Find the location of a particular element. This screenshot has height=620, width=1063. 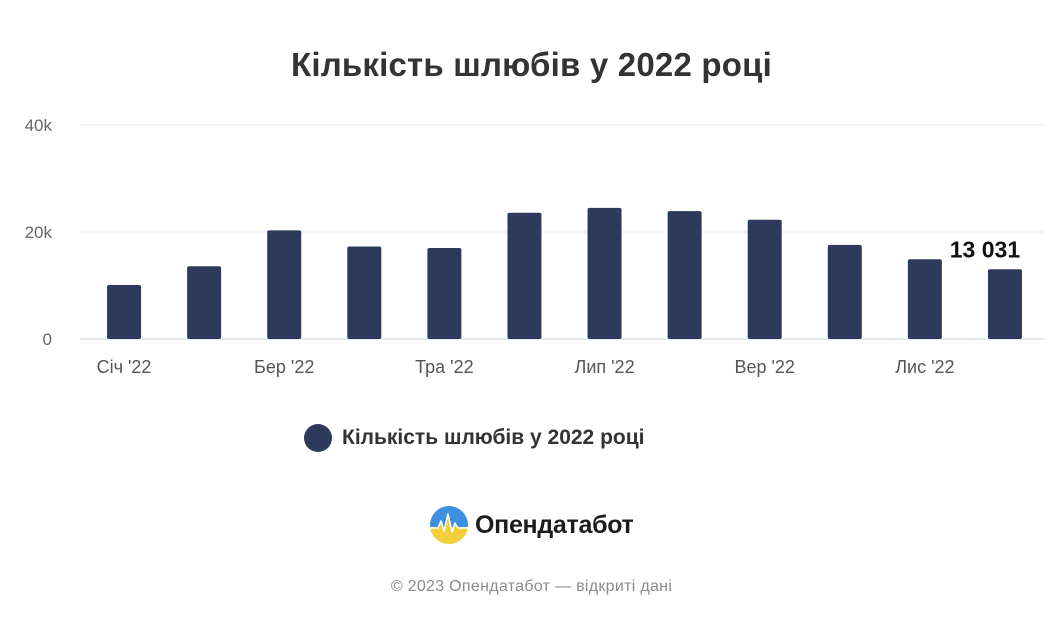

legend: Кількість шлюбів у 2022 році is located at coordinates (474, 438).